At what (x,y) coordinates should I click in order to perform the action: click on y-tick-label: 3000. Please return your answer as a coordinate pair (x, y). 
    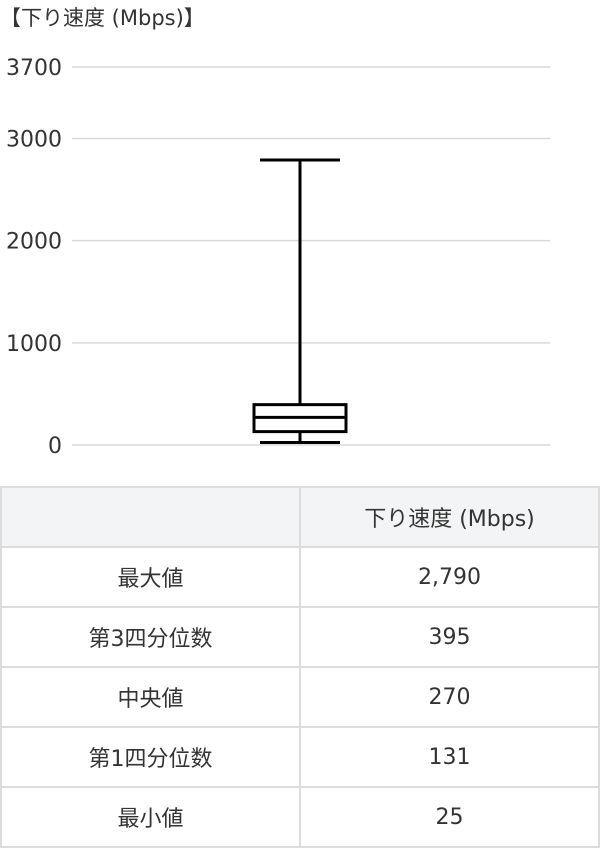
    Looking at the image, I should click on (34, 140).